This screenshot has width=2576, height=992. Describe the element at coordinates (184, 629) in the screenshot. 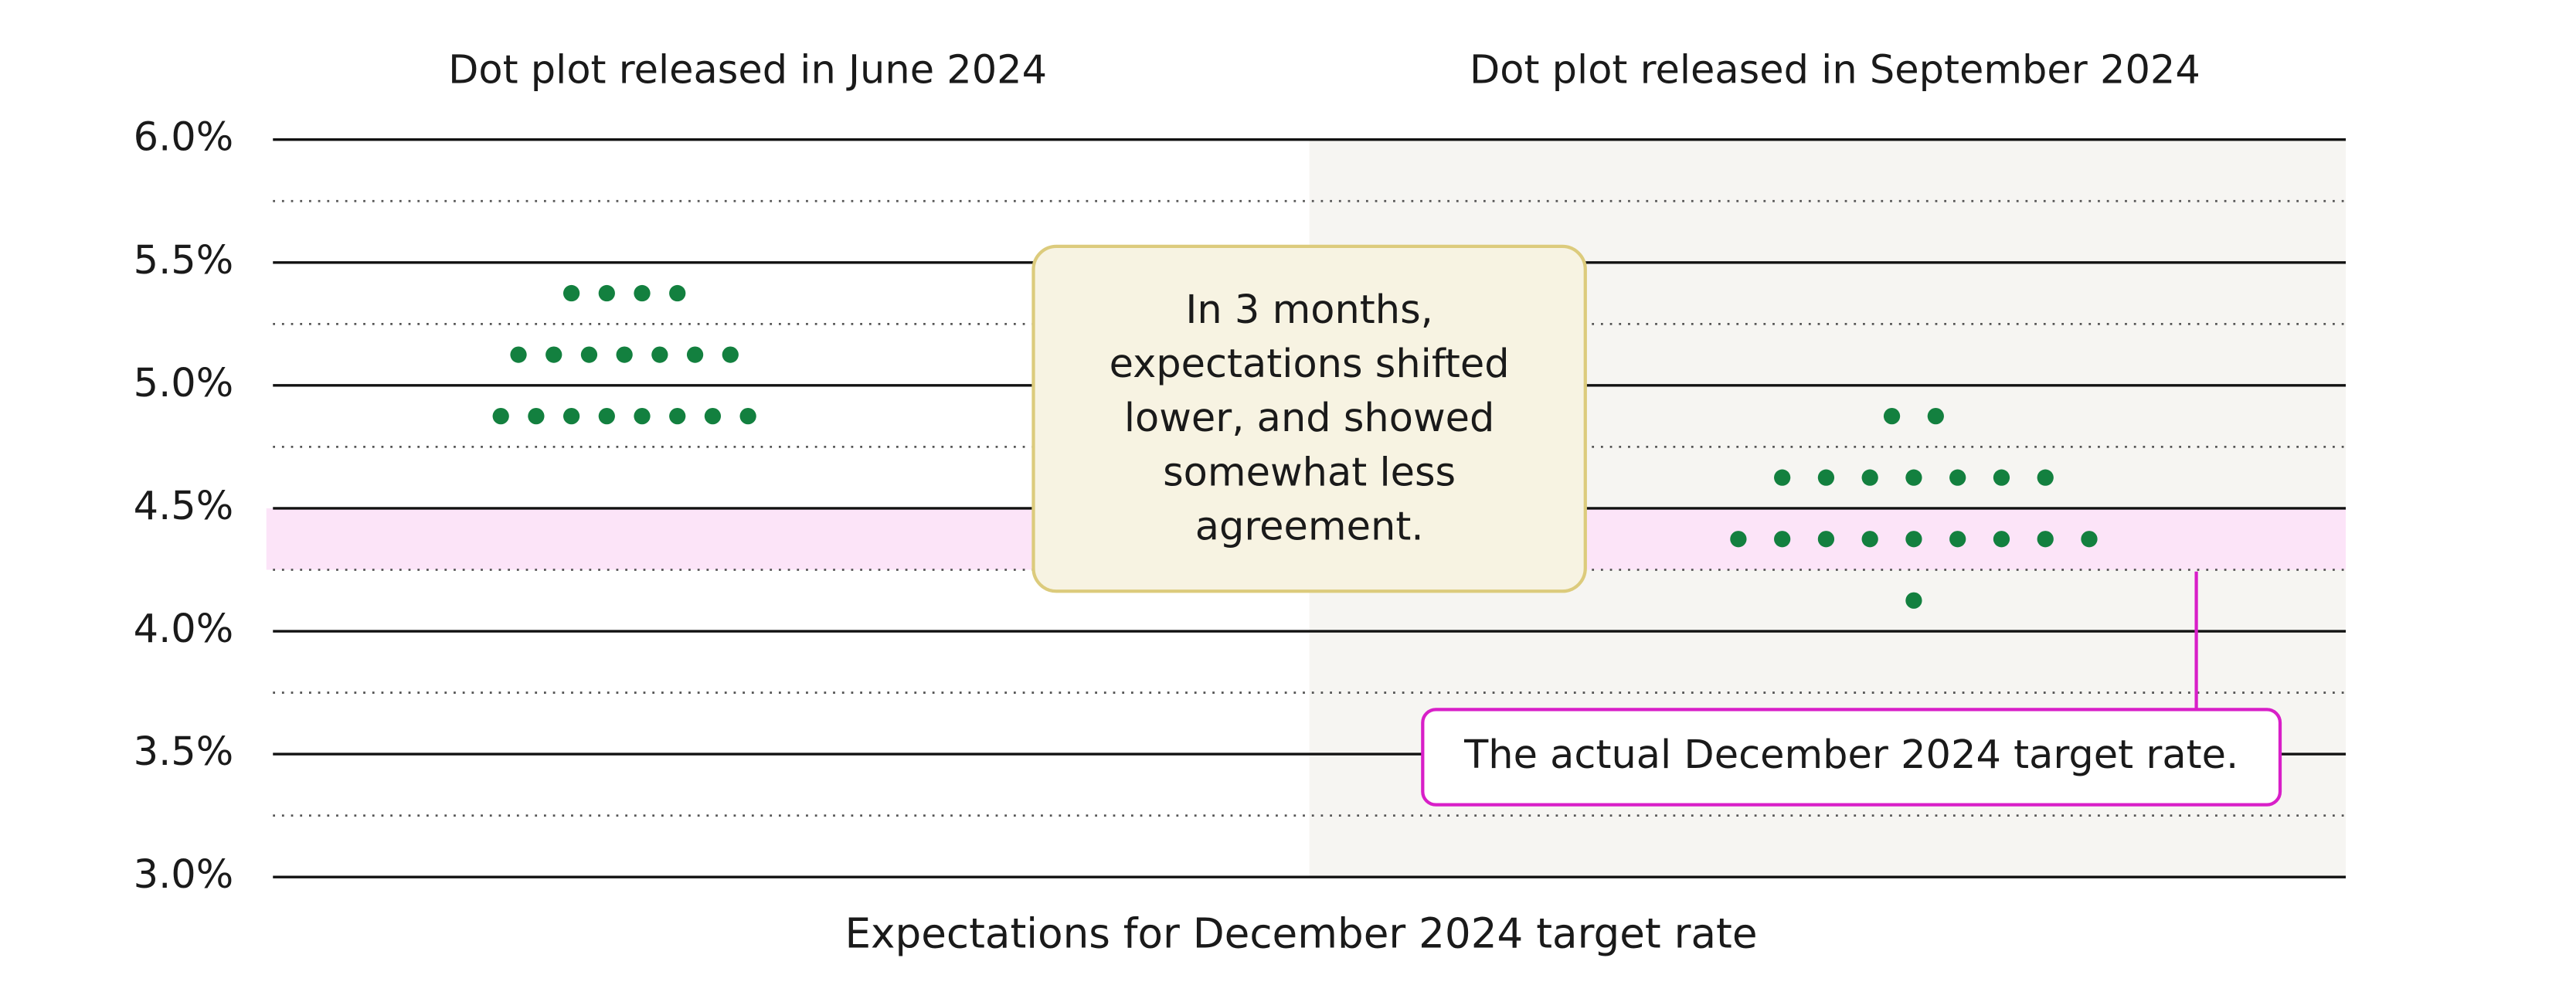

I see `y-tick-label: 4.0%` at that location.